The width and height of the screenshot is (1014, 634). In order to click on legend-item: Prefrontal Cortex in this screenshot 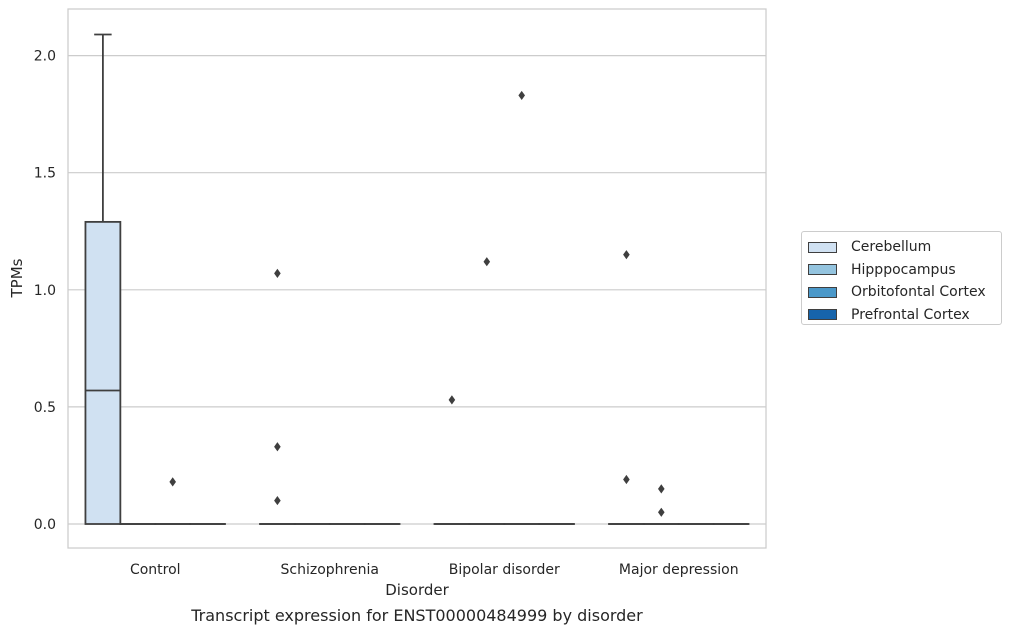, I will do `click(904, 315)`.